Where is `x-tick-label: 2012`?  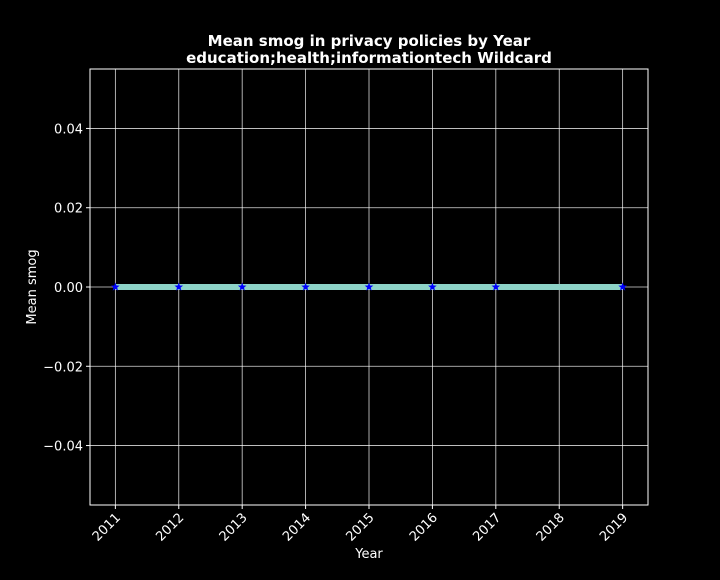 x-tick-label: 2012 is located at coordinates (170, 528).